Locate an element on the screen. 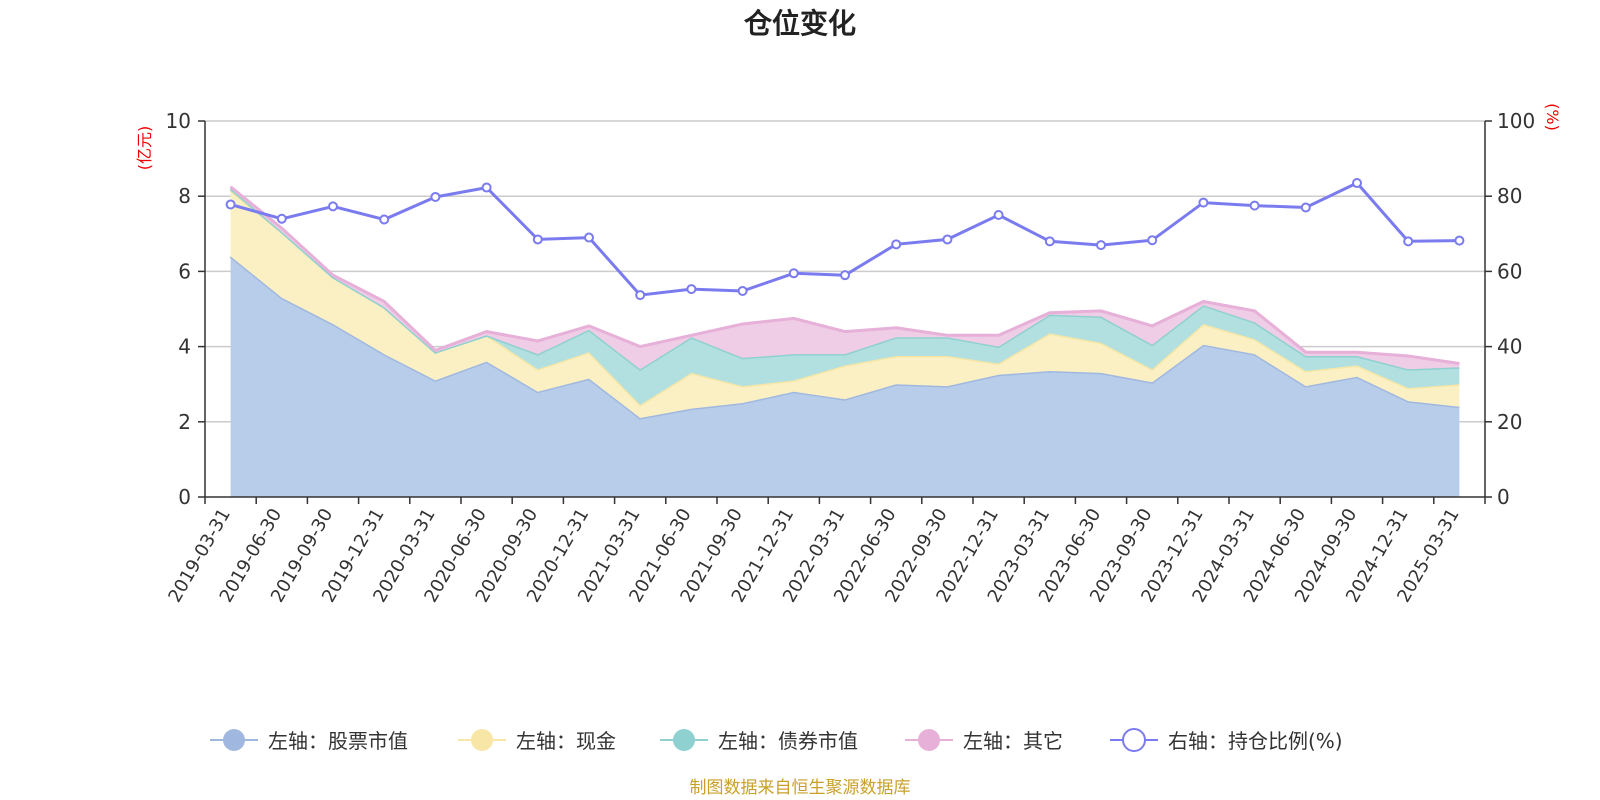 This screenshot has width=1600, height=800. legend-item-1: 左轴：股票市值 is located at coordinates (309, 741).